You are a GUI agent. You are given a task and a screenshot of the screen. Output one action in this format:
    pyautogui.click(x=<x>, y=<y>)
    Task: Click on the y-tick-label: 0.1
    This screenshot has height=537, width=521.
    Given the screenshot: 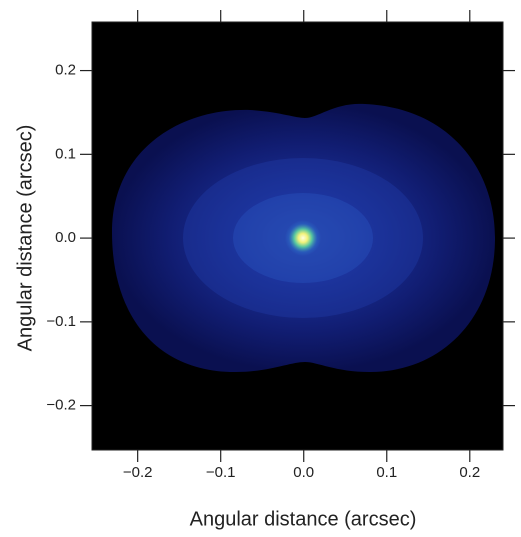 What is the action you would take?
    pyautogui.click(x=65, y=153)
    